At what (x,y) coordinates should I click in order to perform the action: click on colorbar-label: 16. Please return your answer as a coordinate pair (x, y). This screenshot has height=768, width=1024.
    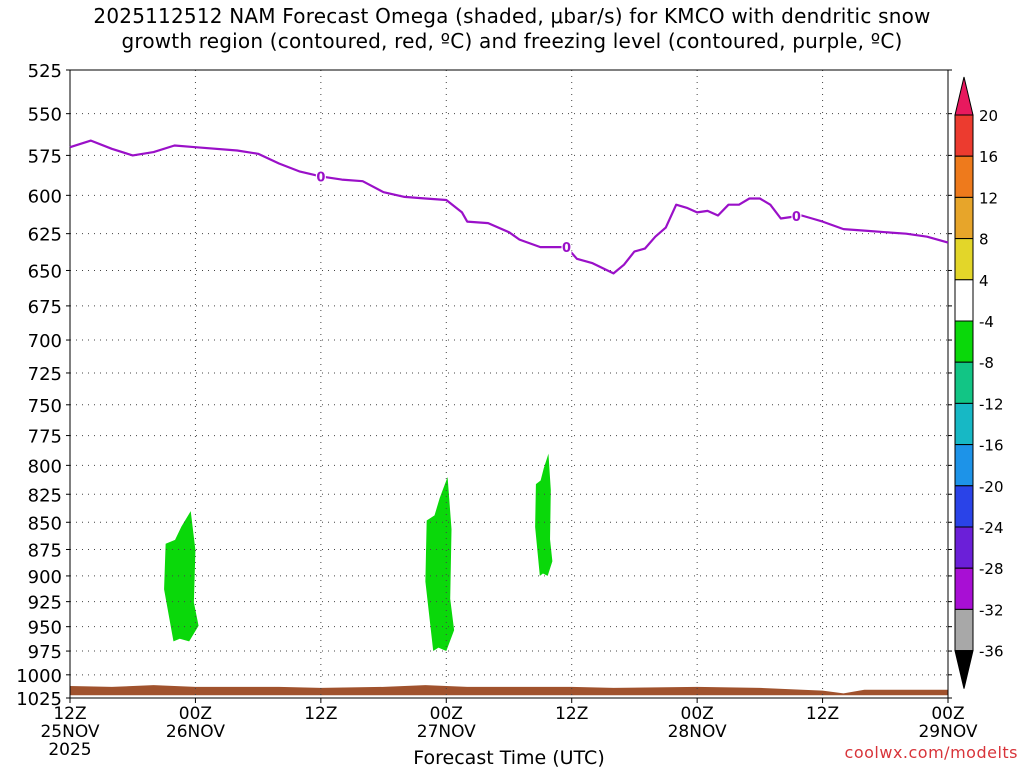
    Looking at the image, I should click on (988, 157).